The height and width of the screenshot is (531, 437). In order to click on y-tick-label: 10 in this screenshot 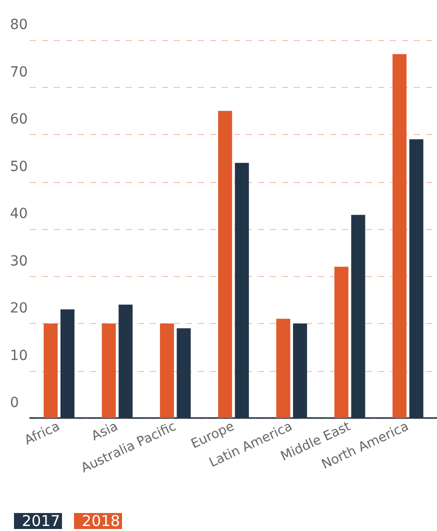, I will do `click(19, 356)`.